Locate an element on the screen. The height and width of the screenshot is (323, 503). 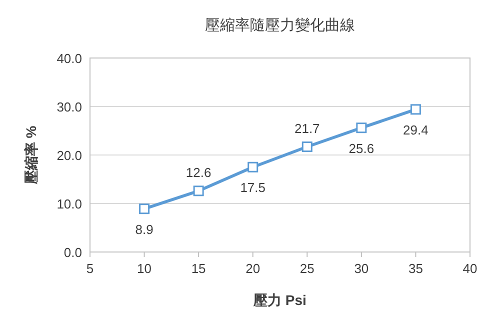
x-tick-label: 15 is located at coordinates (198, 268).